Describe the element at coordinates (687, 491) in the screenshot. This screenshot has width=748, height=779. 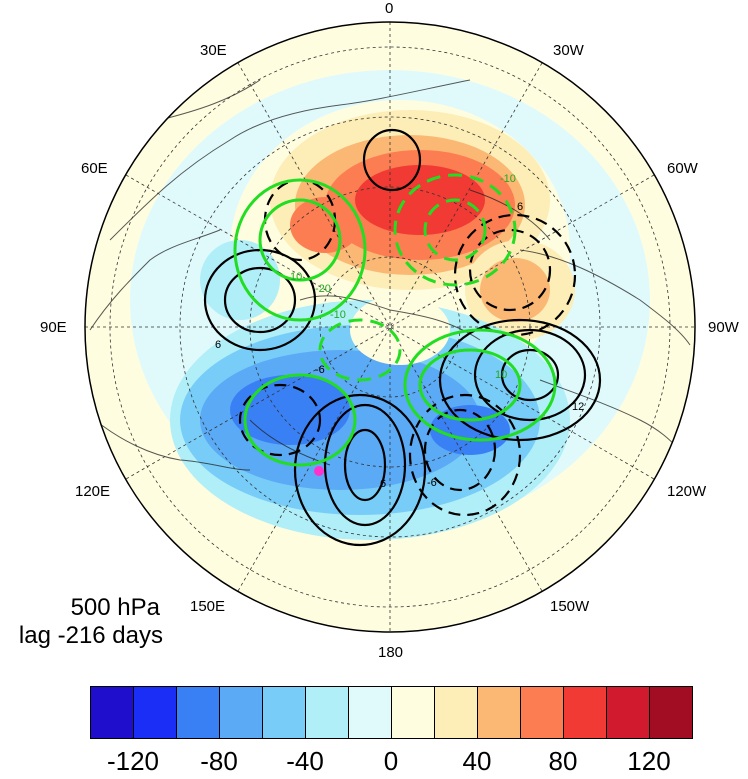
I see `lon-label-120w: 120W` at that location.